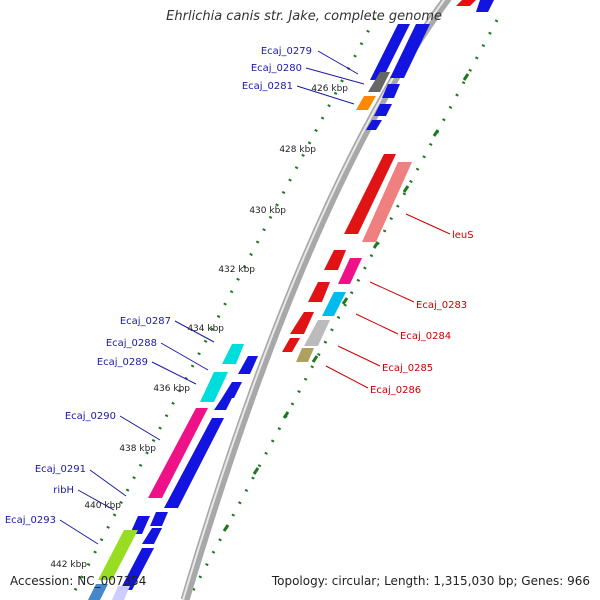  What do you see at coordinates (223, 404) in the screenshot?
I see `gene-blue-436b` at bounding box center [223, 404].